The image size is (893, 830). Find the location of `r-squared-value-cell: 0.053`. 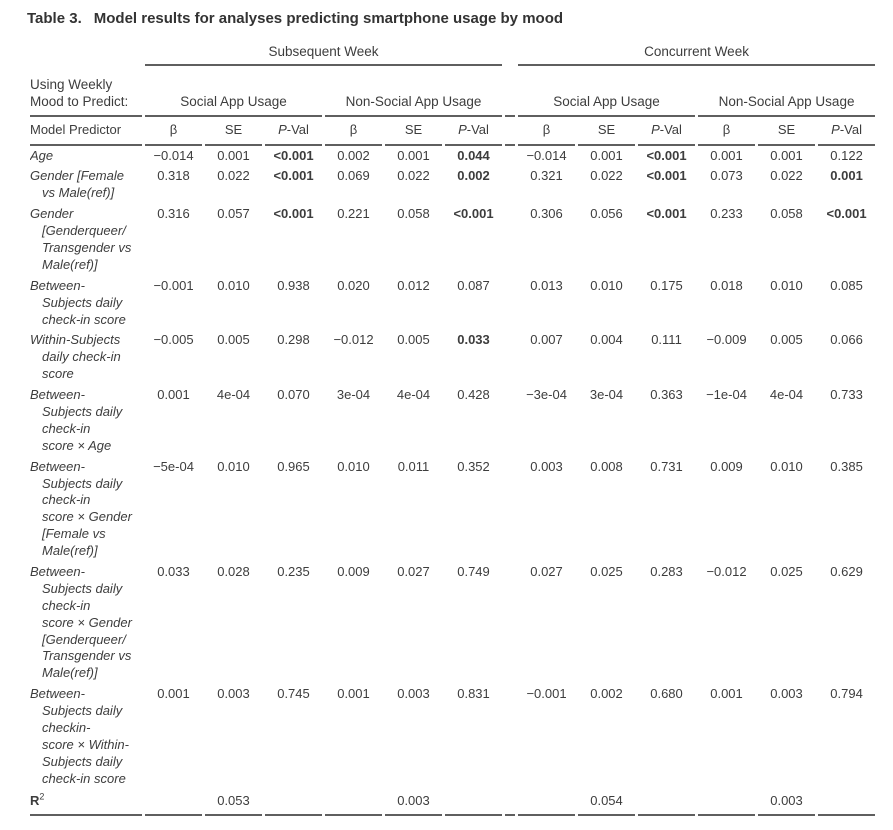

r-squared-value-cell: 0.053 is located at coordinates (233, 803).